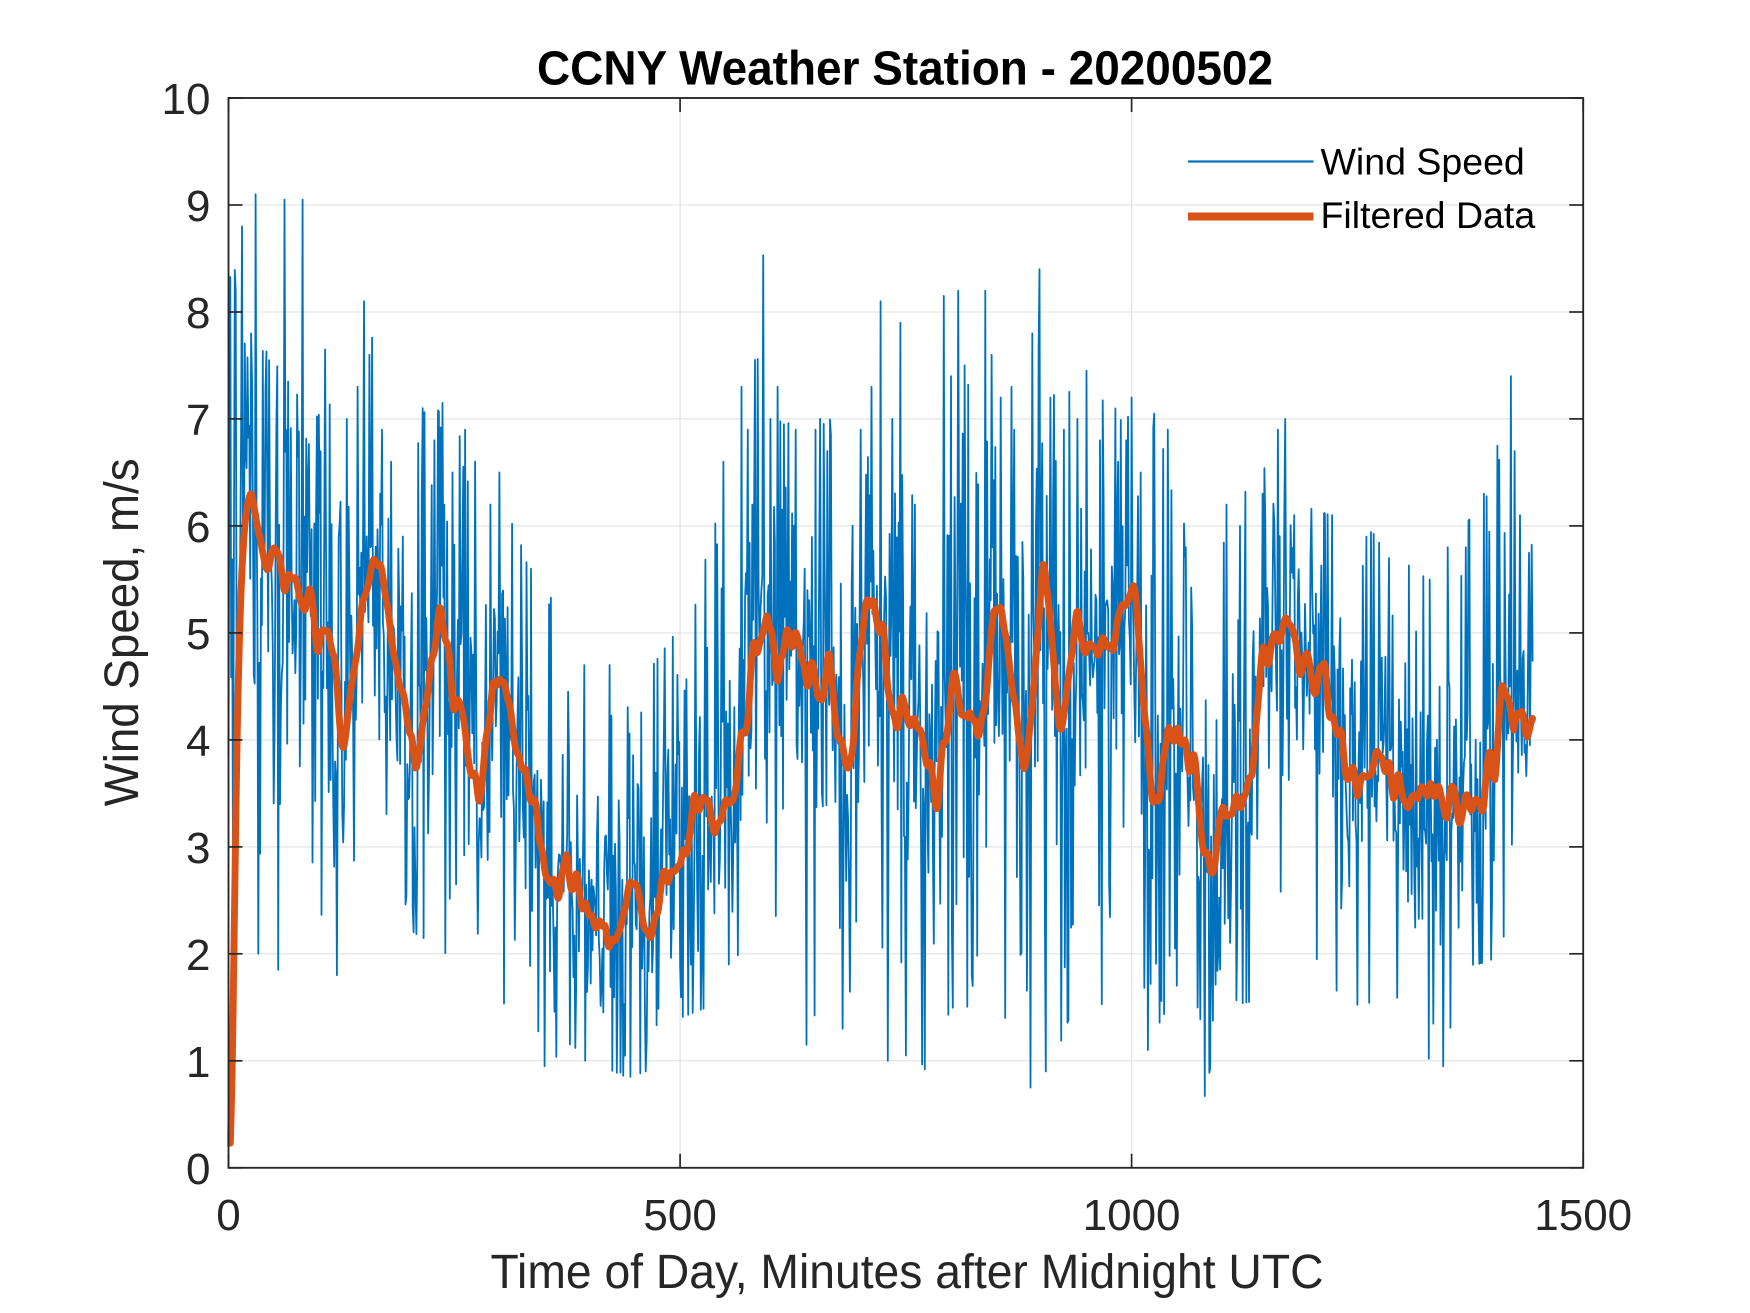 The image size is (1750, 1313). What do you see at coordinates (186, 99) in the screenshot?
I see `svg-text: 10` at bounding box center [186, 99].